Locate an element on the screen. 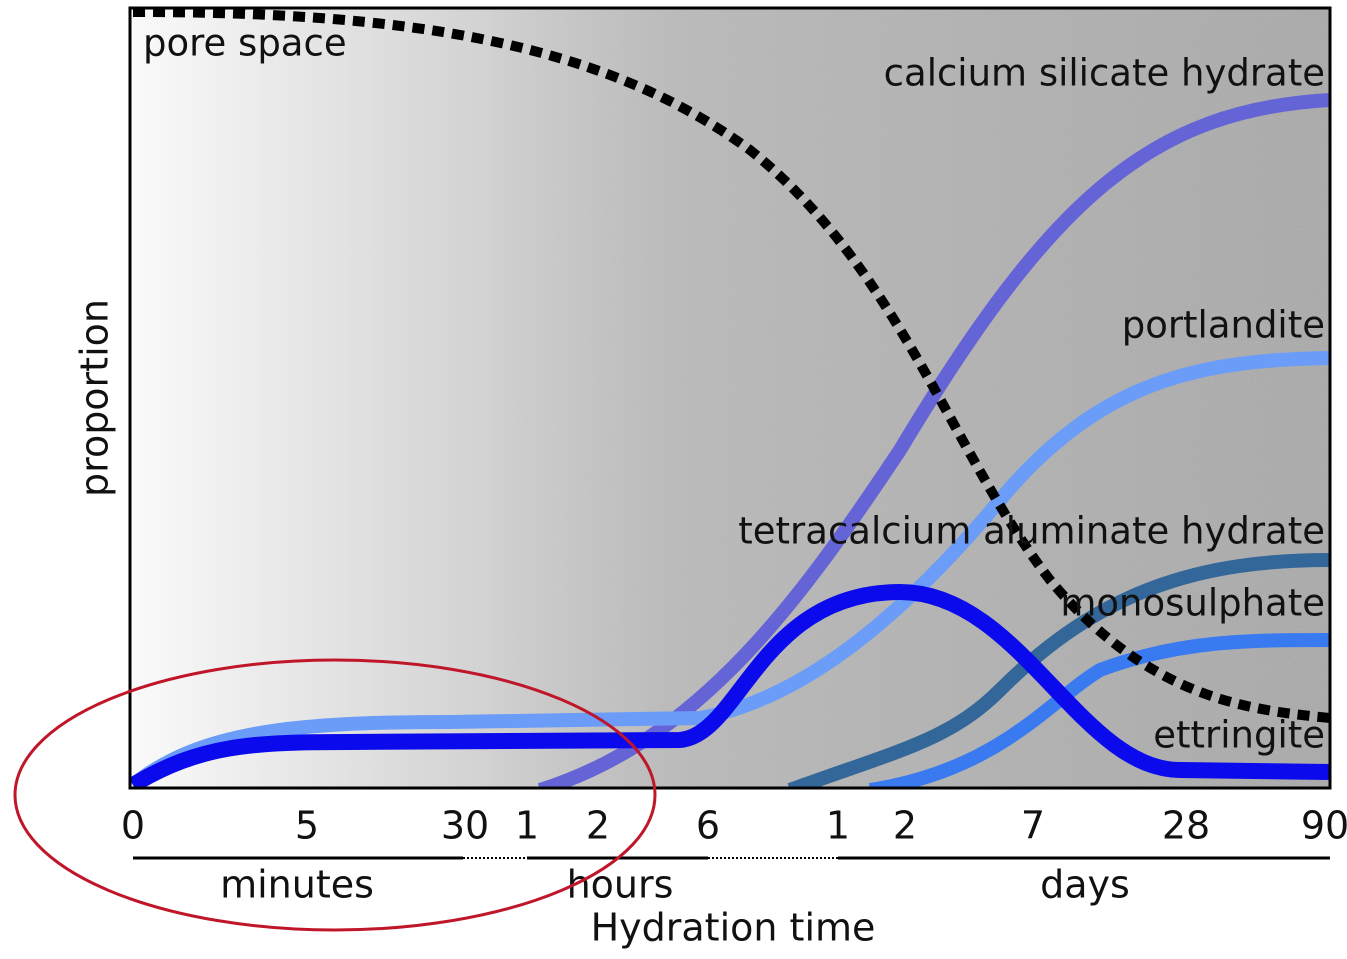 This screenshot has width=1347, height=959. unit-label: minutes is located at coordinates (297, 885).